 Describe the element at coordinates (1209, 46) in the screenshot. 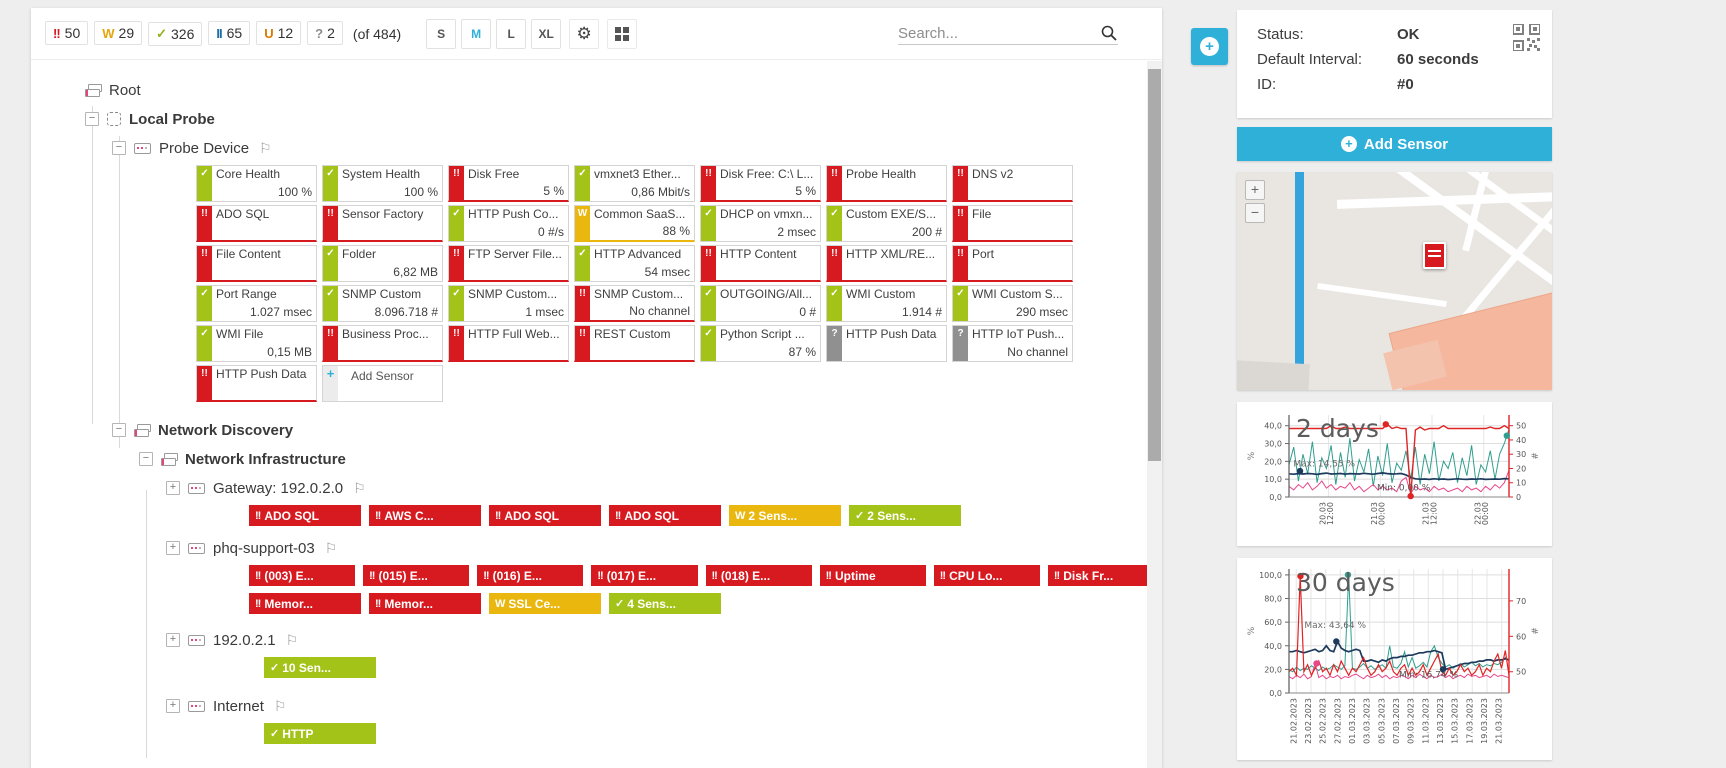

I see `add-object-button: +` at that location.